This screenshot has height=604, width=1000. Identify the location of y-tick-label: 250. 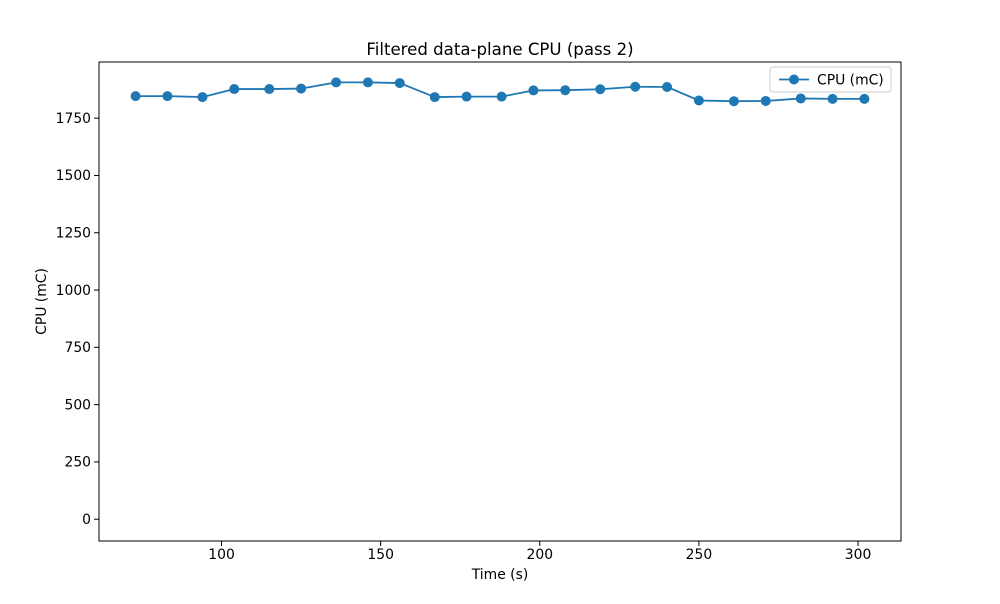
(77, 463).